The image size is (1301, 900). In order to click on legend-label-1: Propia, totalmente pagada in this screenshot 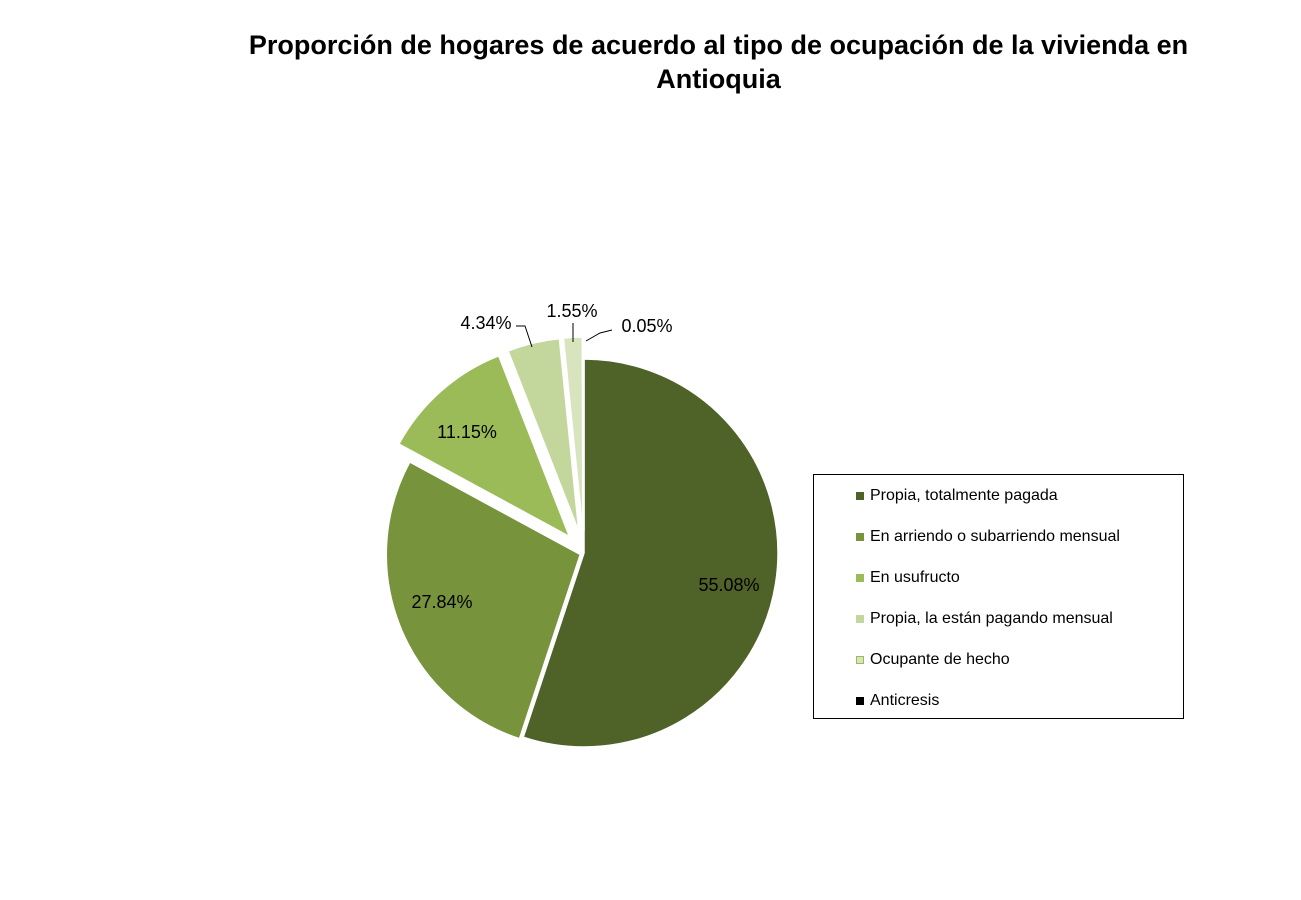, I will do `click(964, 495)`.